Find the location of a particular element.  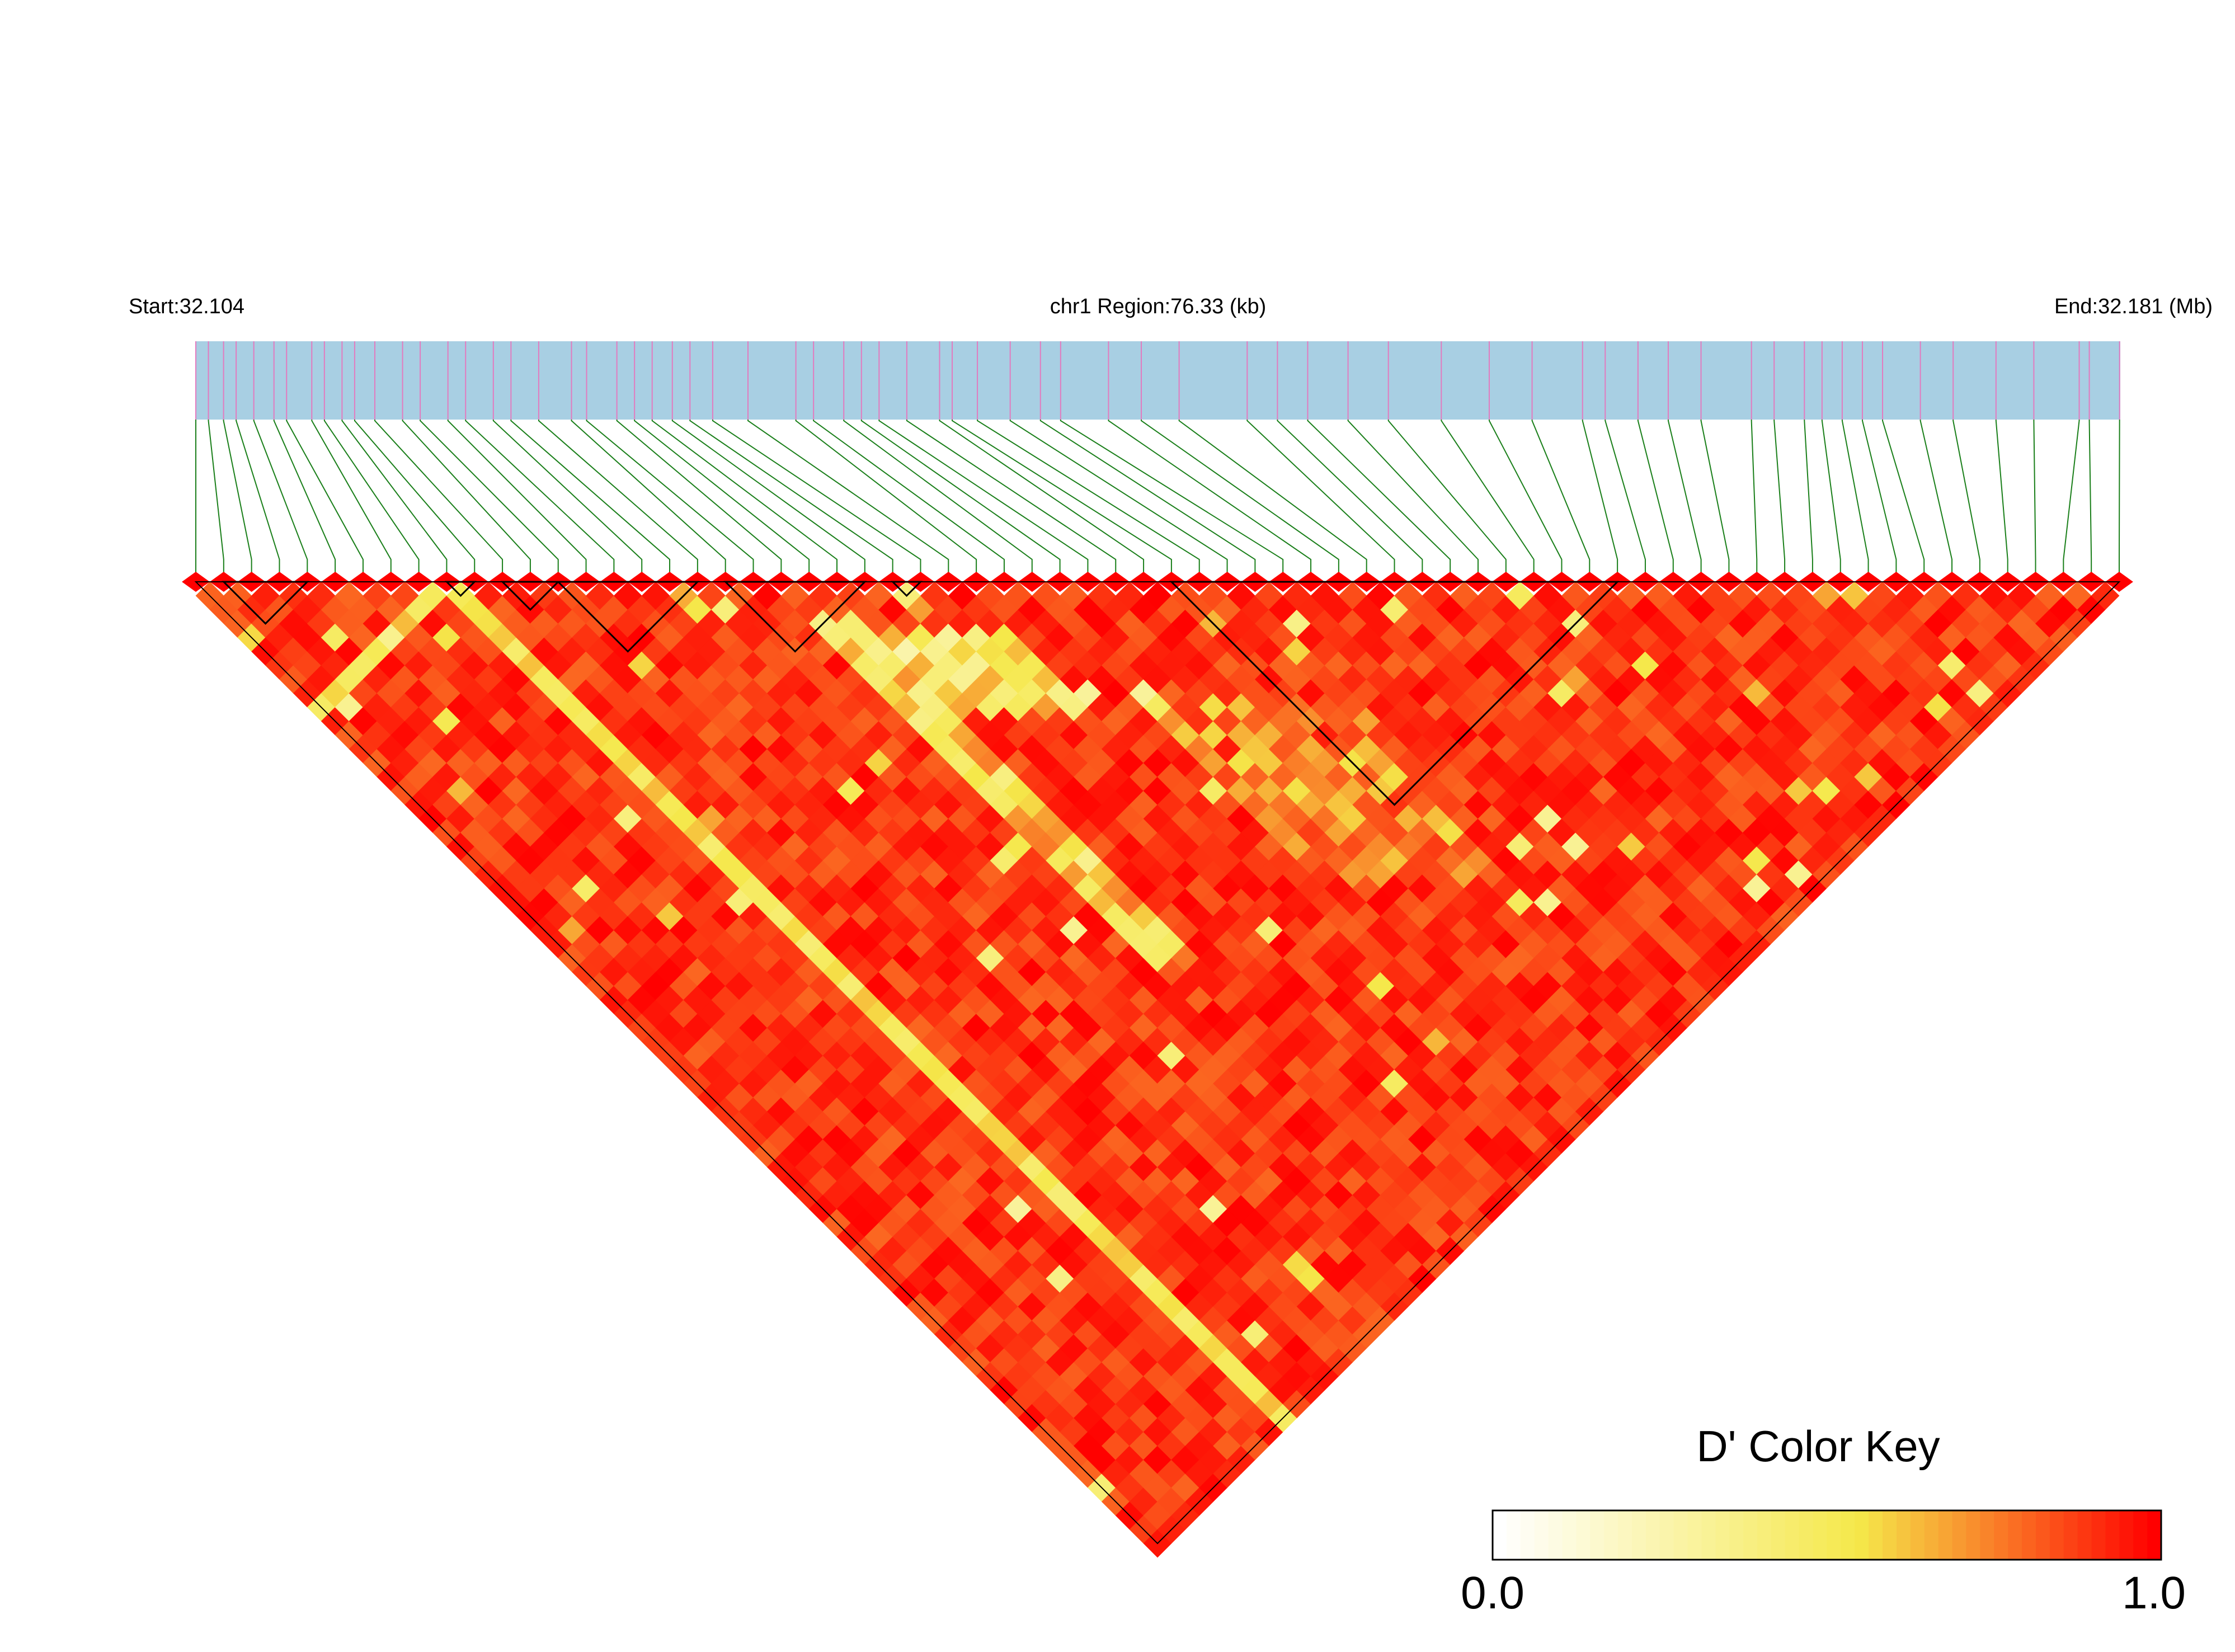

snp-position-ticks is located at coordinates (1157, 381).